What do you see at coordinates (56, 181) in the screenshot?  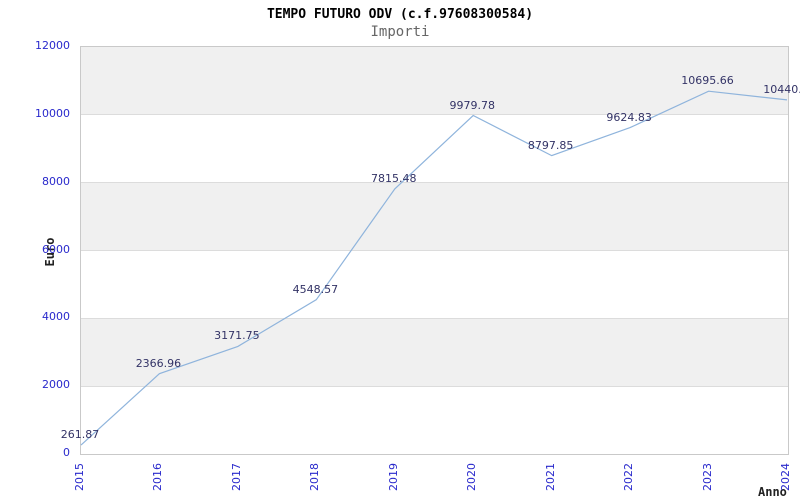 I see `y-tick-label: 8000` at bounding box center [56, 181].